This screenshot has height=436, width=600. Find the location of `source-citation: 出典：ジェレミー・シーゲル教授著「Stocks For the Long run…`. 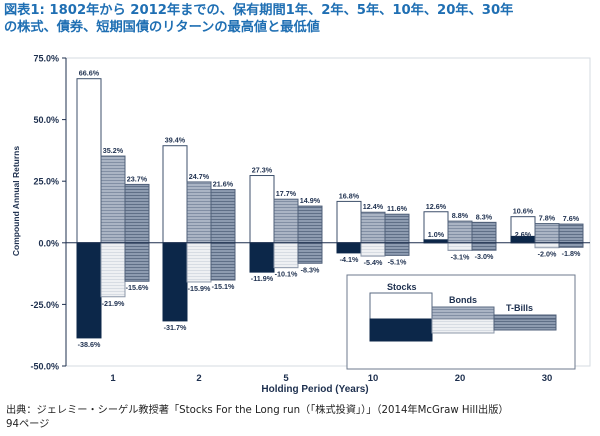

source-citation: 出典：ジェレミー・シーゲル教授著「Stocks For the Long run… is located at coordinates (257, 418).